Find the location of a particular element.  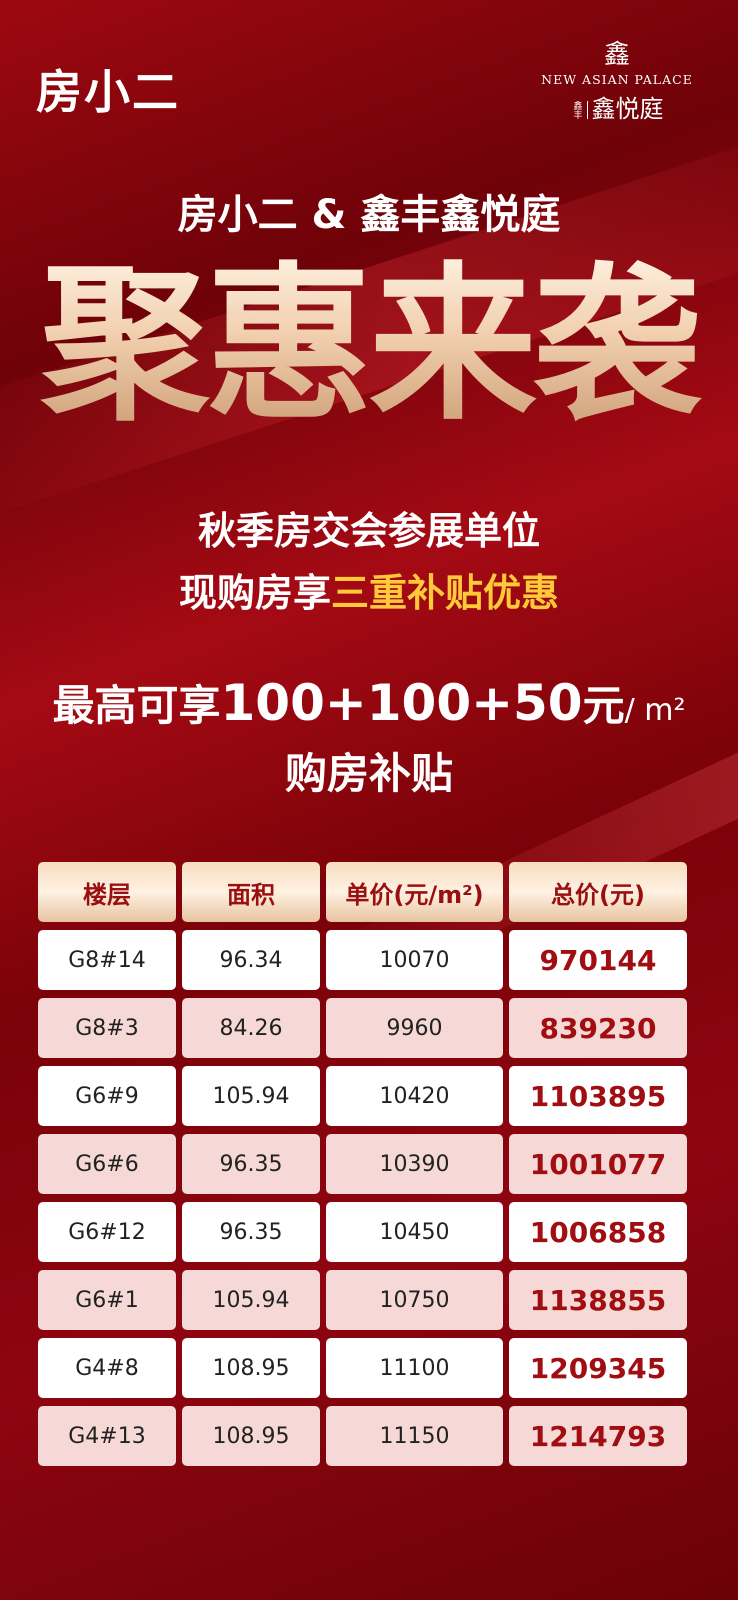

table-row: G6#12 96.35 10450 1006858 is located at coordinates (362, 1232).